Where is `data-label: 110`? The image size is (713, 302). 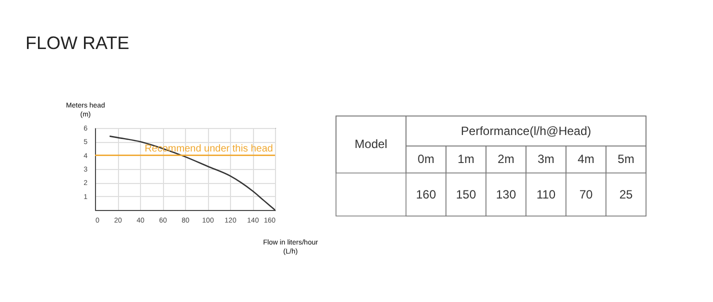 data-label: 110 is located at coordinates (546, 195).